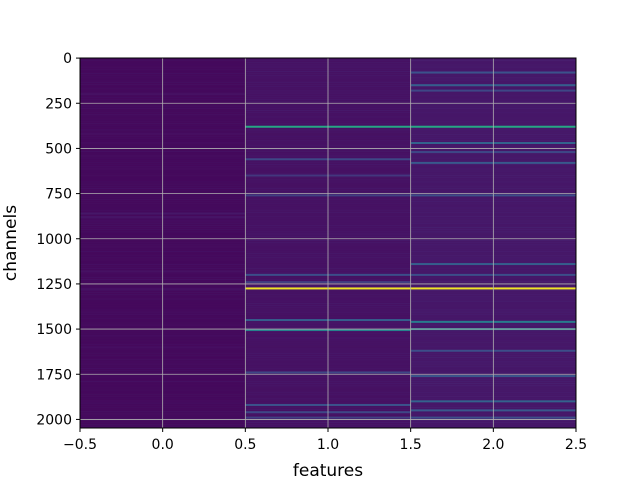  I want to click on x-tick-label: 1.5, so click(411, 445).